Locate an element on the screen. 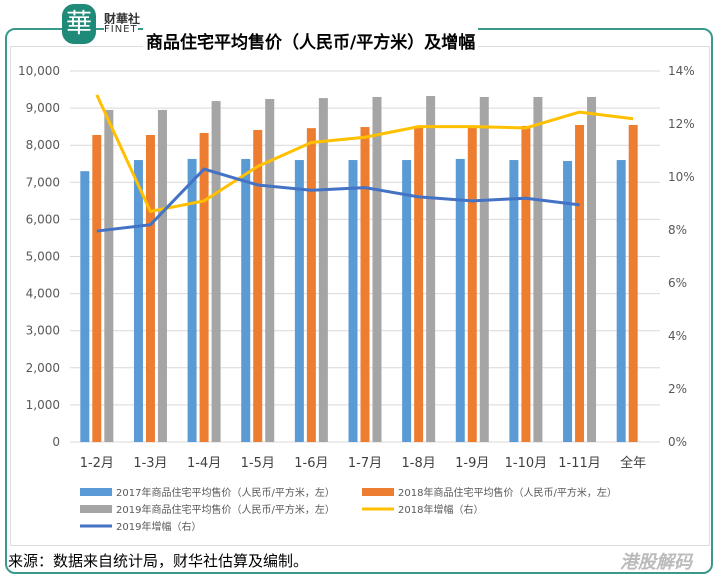 The height and width of the screenshot is (581, 720). legend-label: 2019年增幅（右） is located at coordinates (158, 526).